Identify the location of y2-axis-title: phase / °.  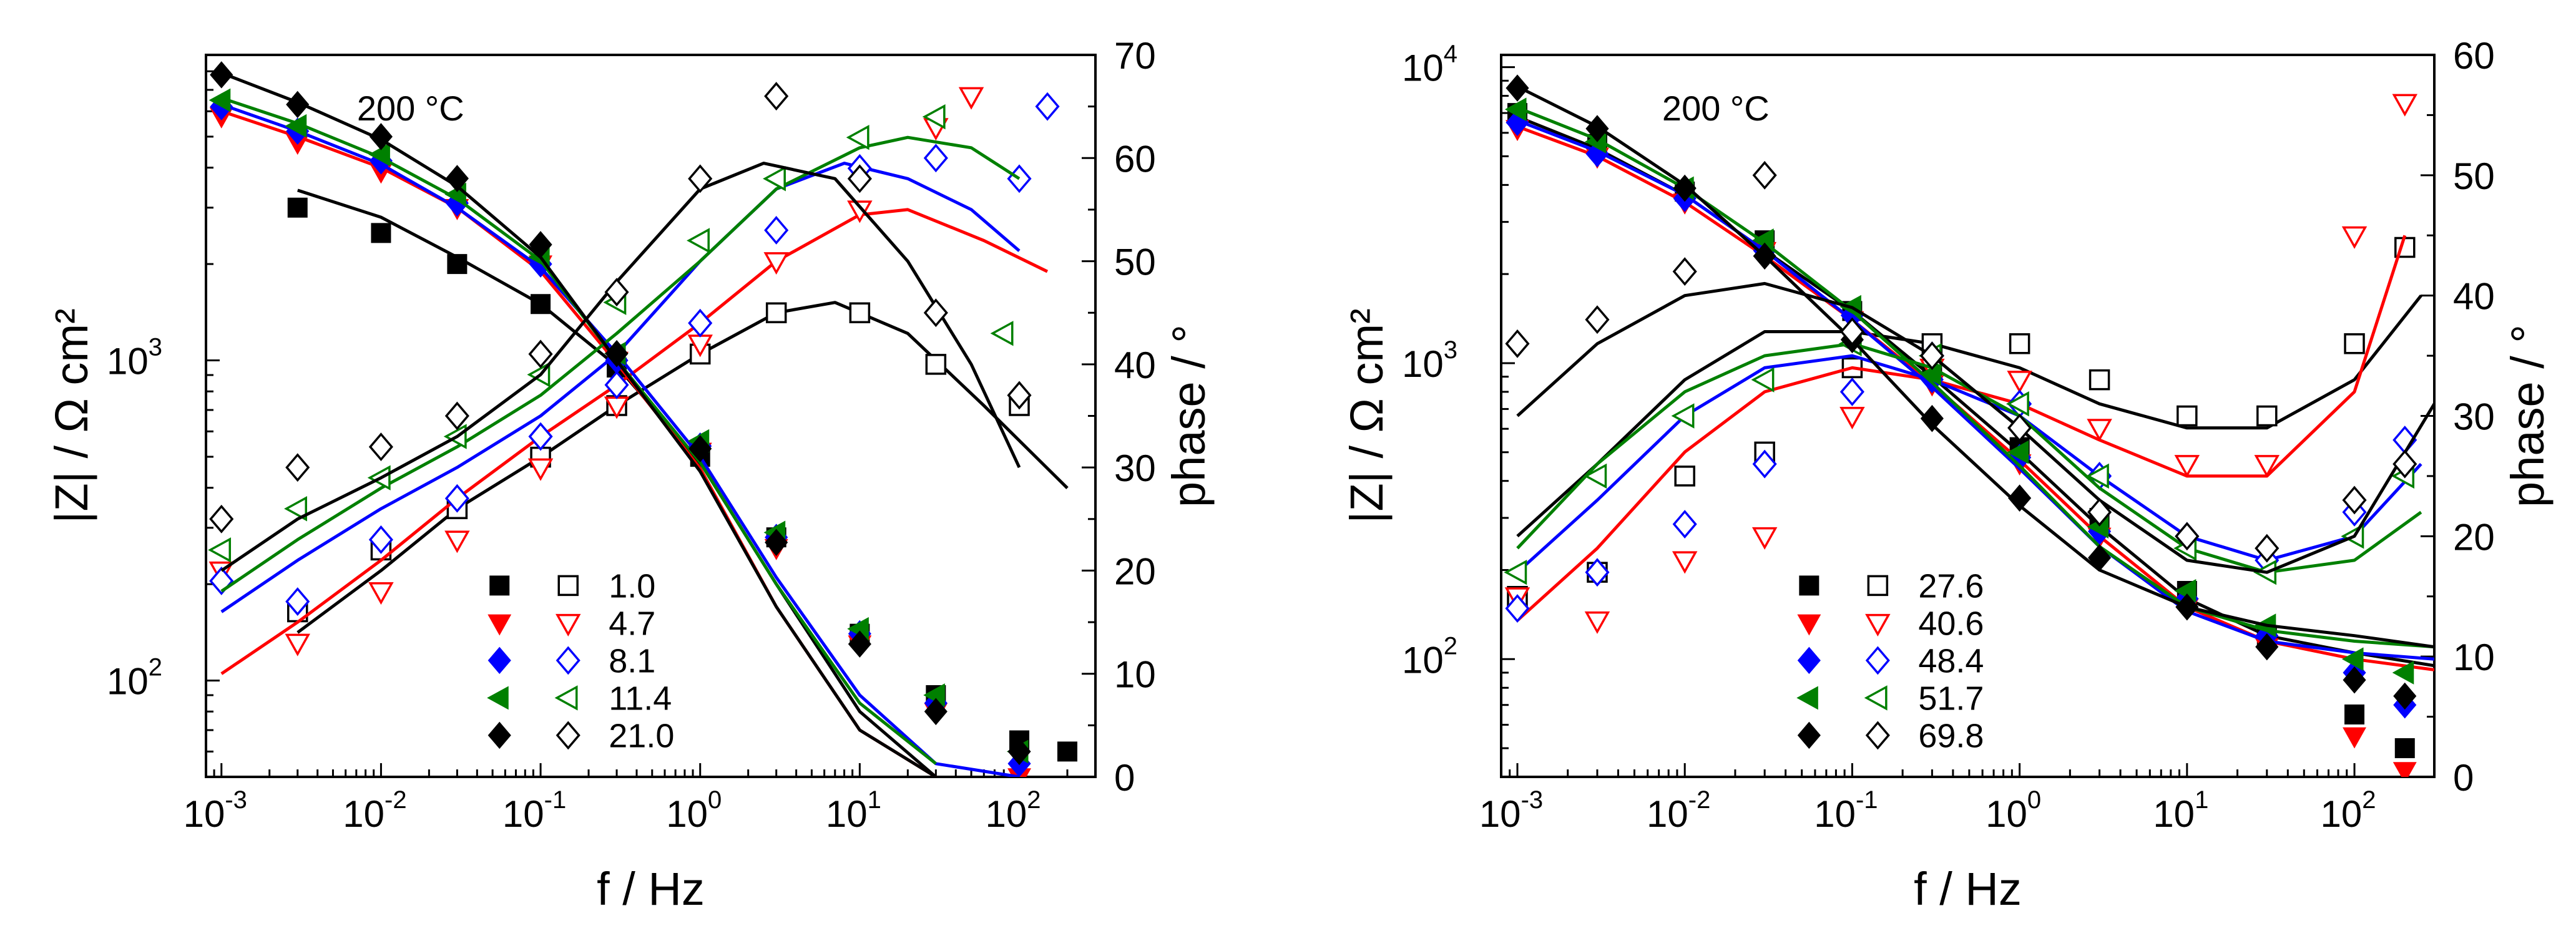
(1189, 415).